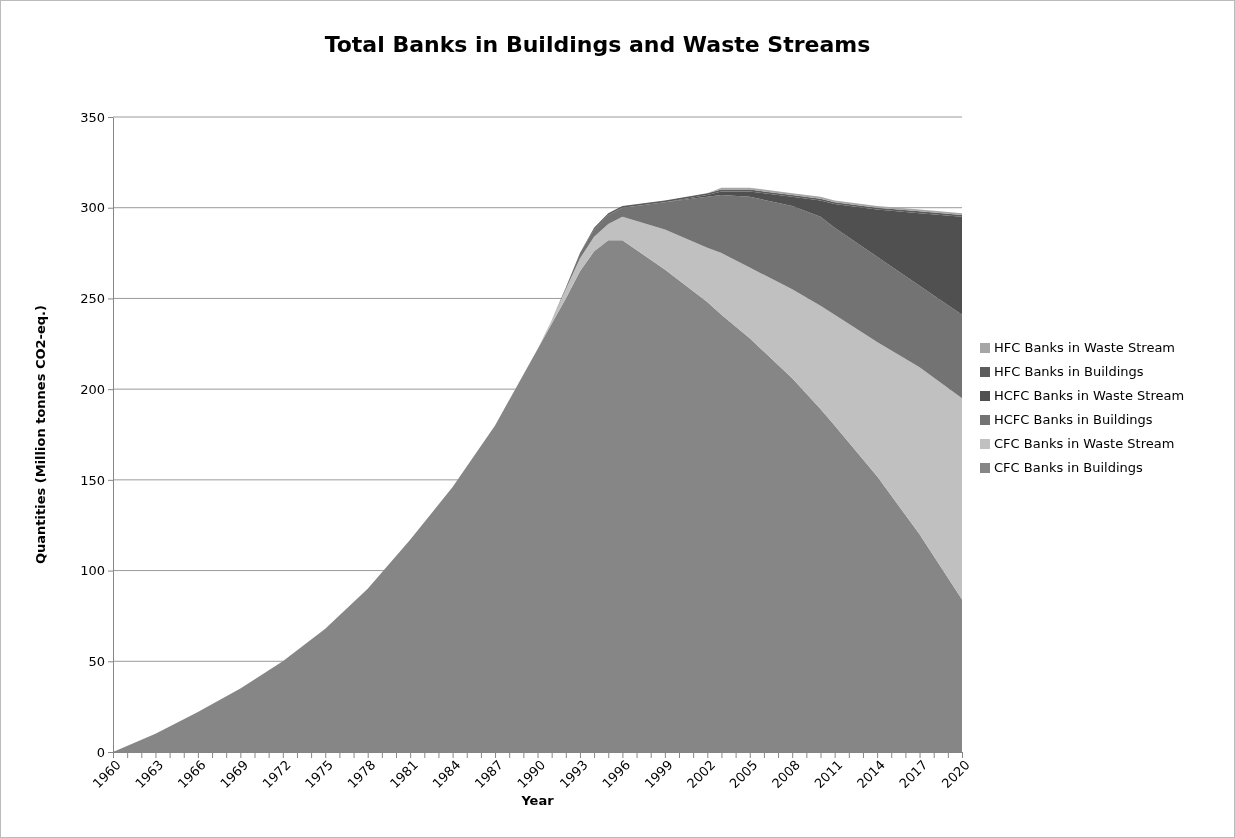  I want to click on legend-label: CFC Banks in Waste Stream, so click(1084, 443).